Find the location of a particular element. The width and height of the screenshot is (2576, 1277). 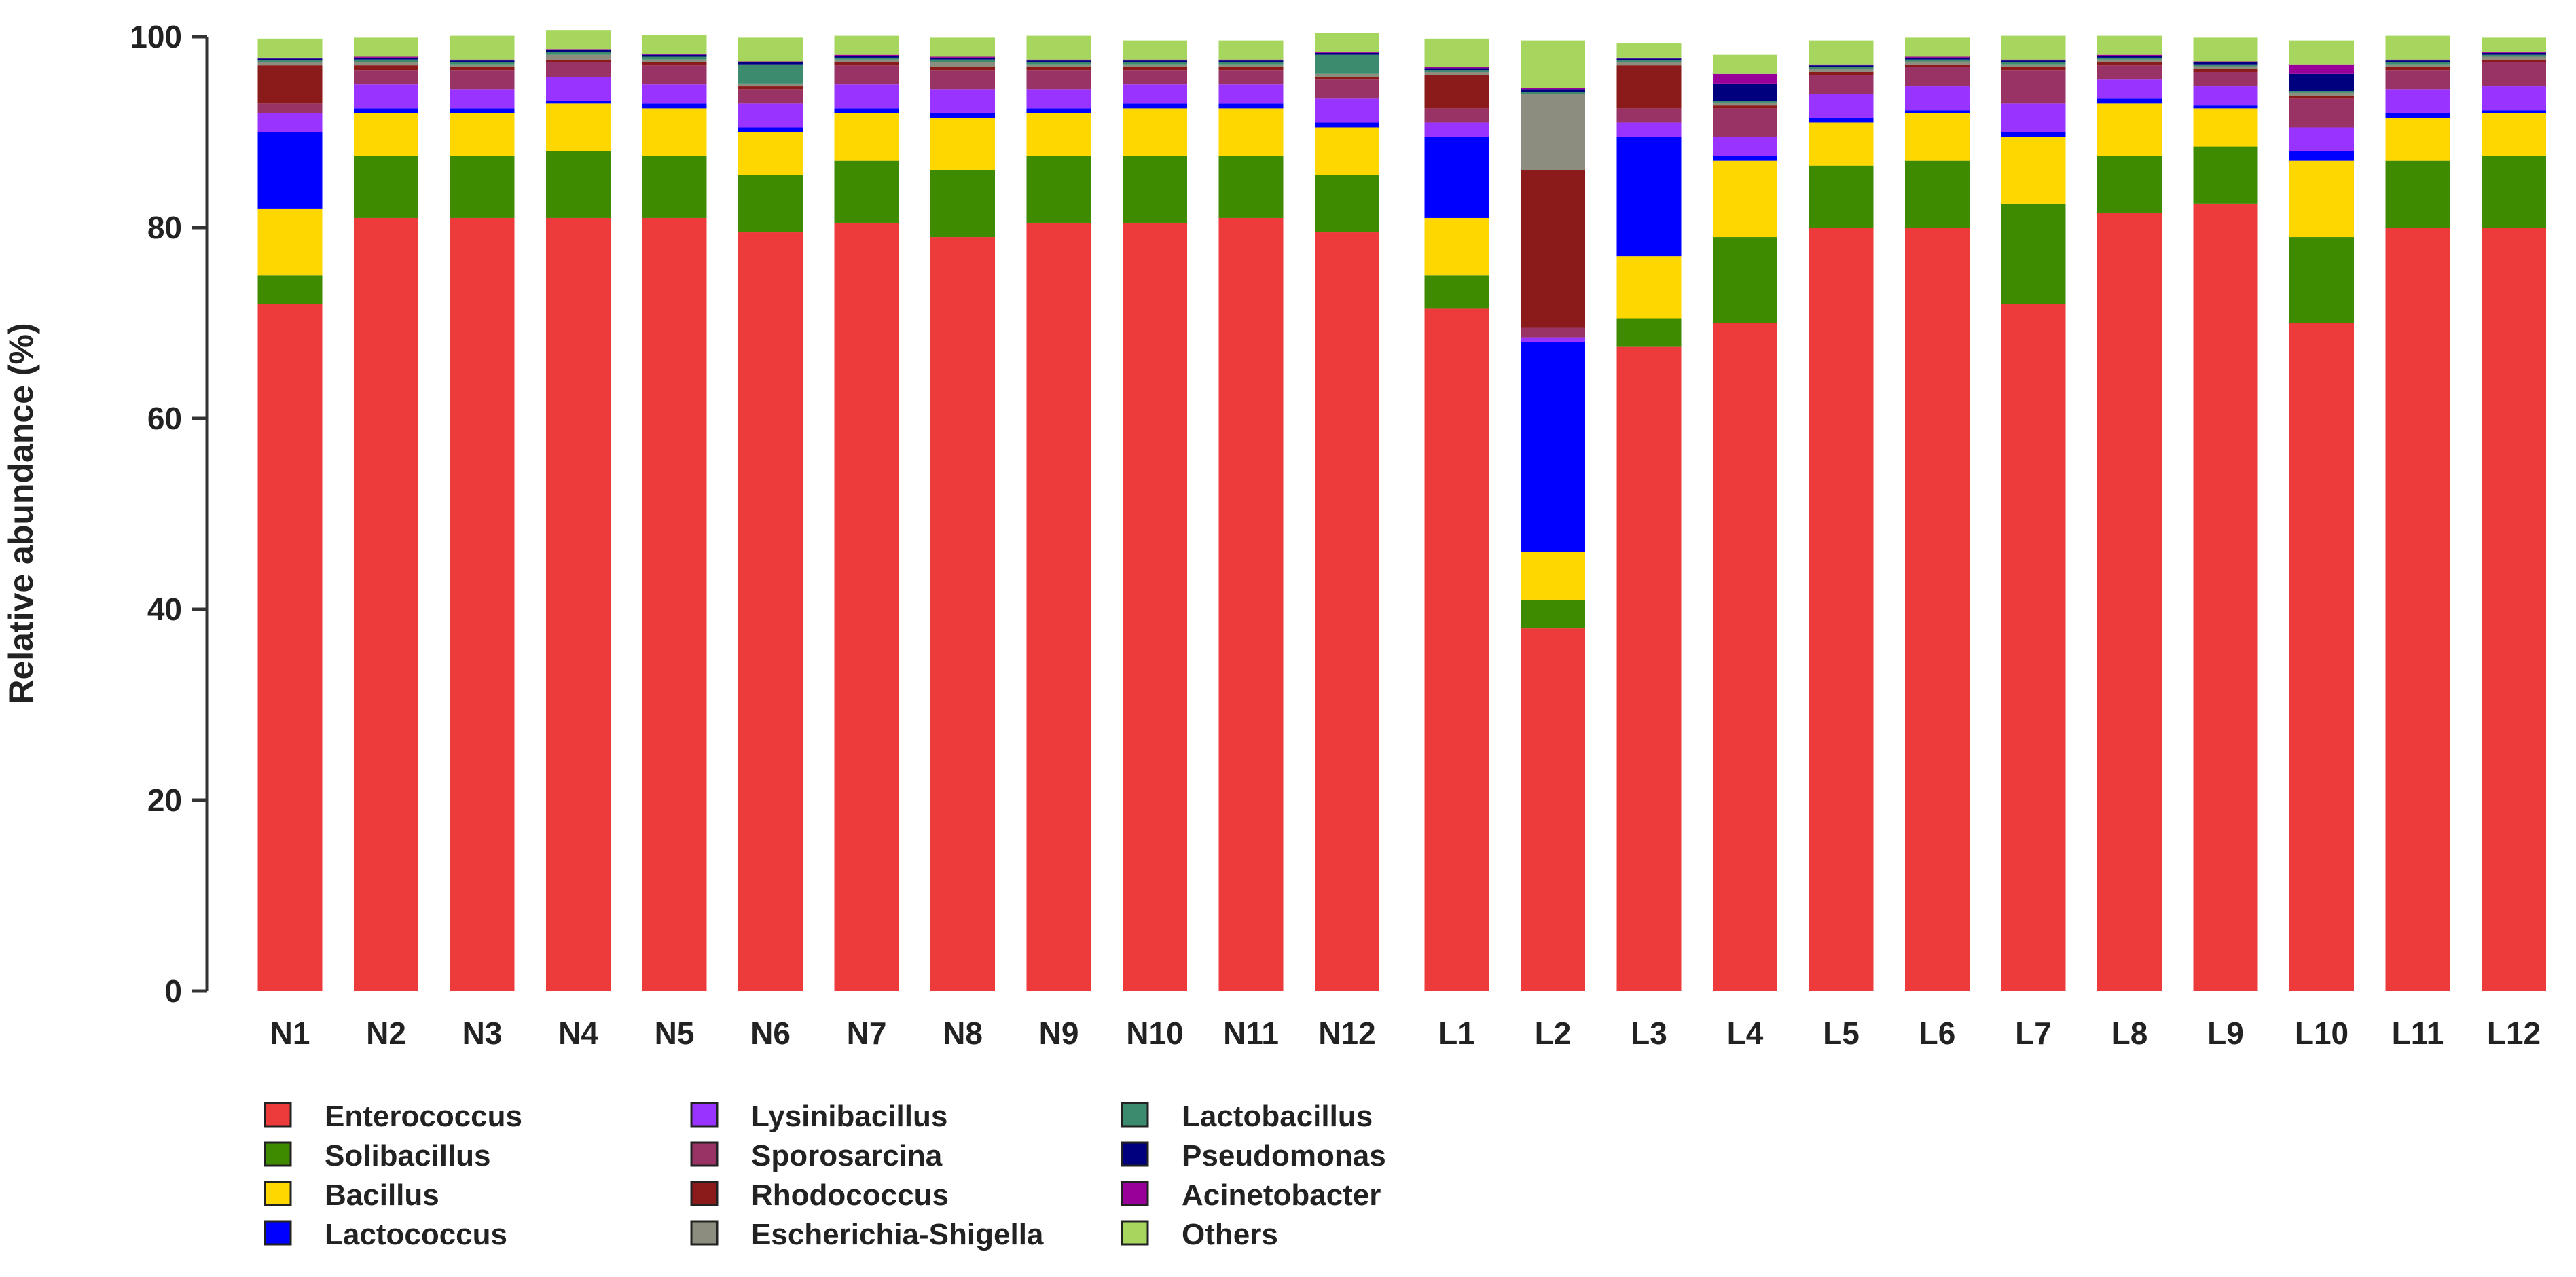

bar-segment-l11-pseudomonas is located at coordinates (2417, 61).